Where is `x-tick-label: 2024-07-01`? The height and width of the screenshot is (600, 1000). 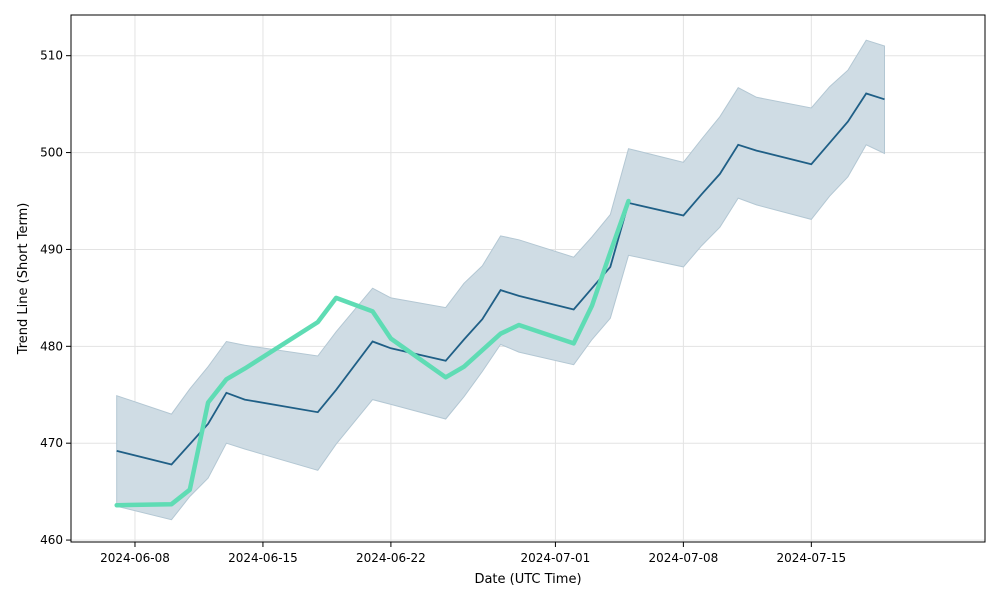 x-tick-label: 2024-07-01 is located at coordinates (556, 558).